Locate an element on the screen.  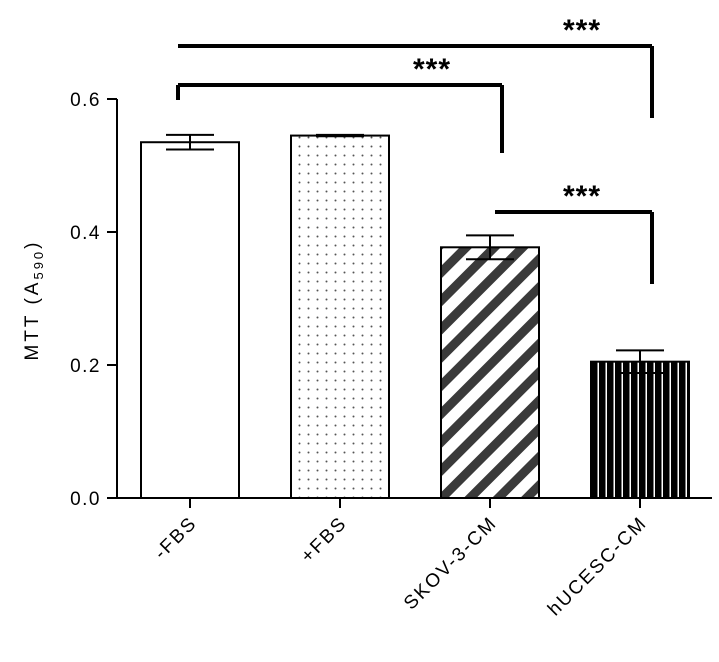
y-tick-label: 0.2 is located at coordinates (85, 366).